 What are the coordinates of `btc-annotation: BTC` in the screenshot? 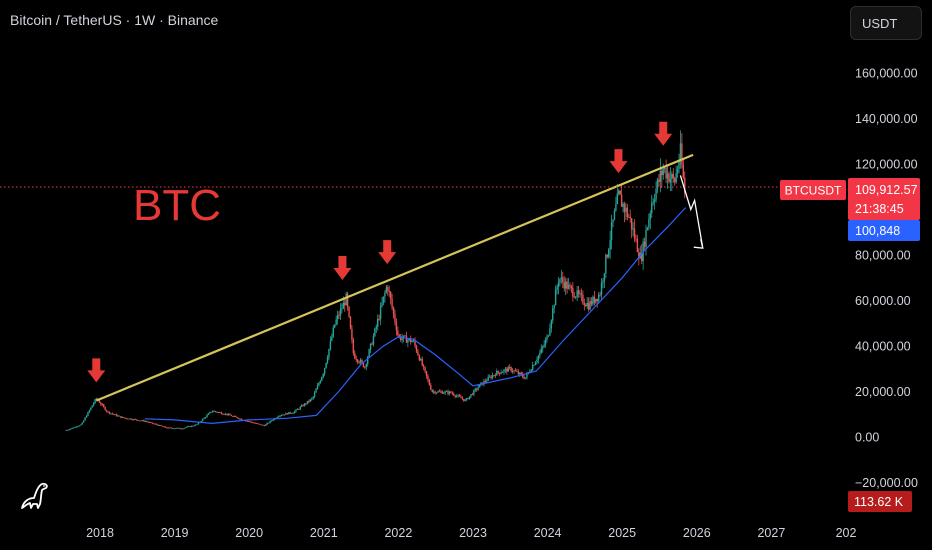 It's located at (177, 205).